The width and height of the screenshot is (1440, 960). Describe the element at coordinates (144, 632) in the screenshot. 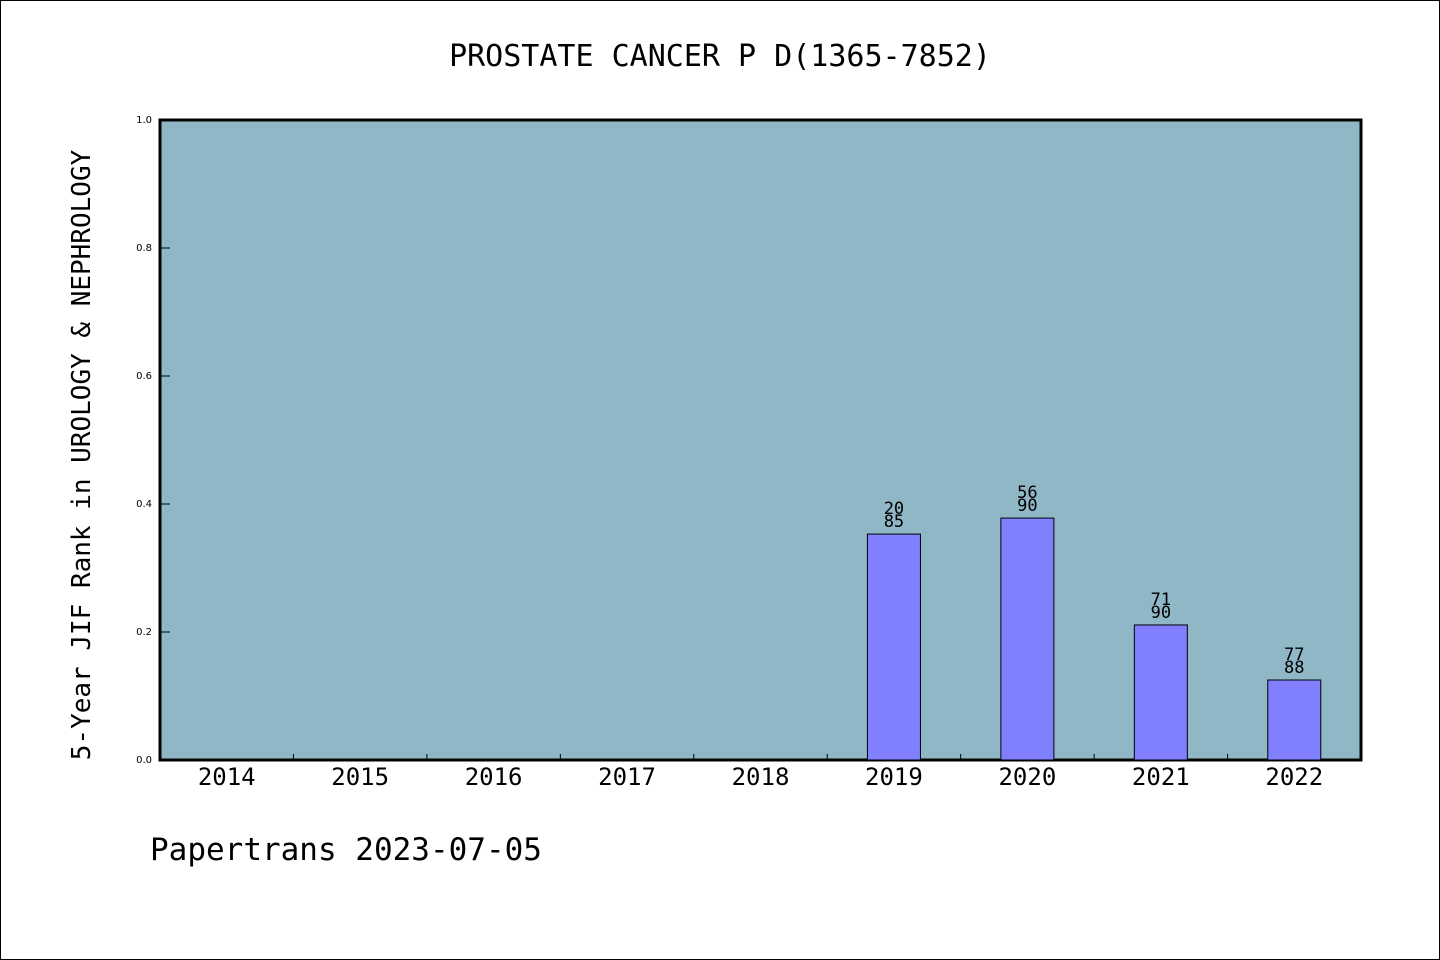

I see `y-tick-label: 0.2` at that location.